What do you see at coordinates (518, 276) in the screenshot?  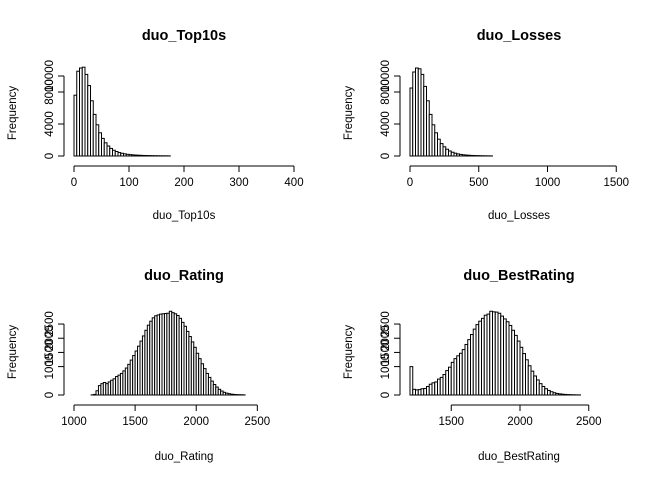 I see `chart-title: duo_BestRating` at bounding box center [518, 276].